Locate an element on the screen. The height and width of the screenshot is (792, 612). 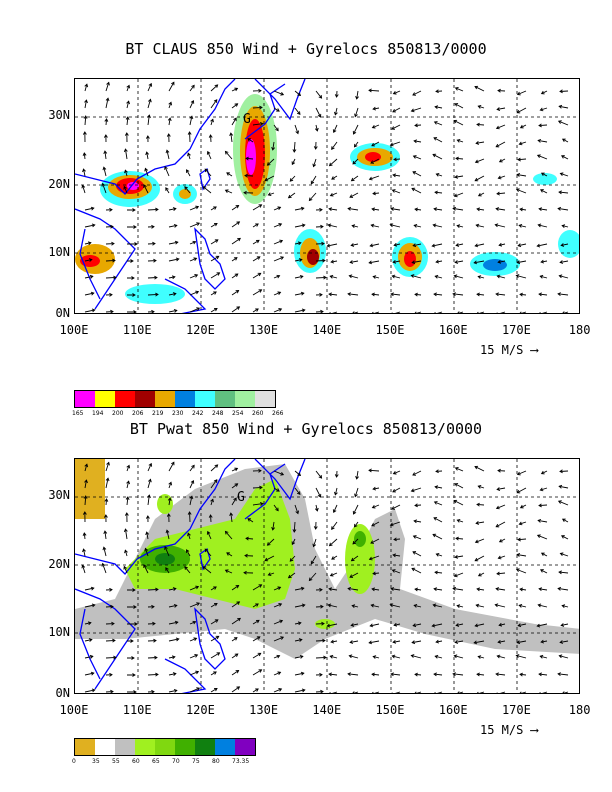
x-label: 120E is located at coordinates (200, 710).